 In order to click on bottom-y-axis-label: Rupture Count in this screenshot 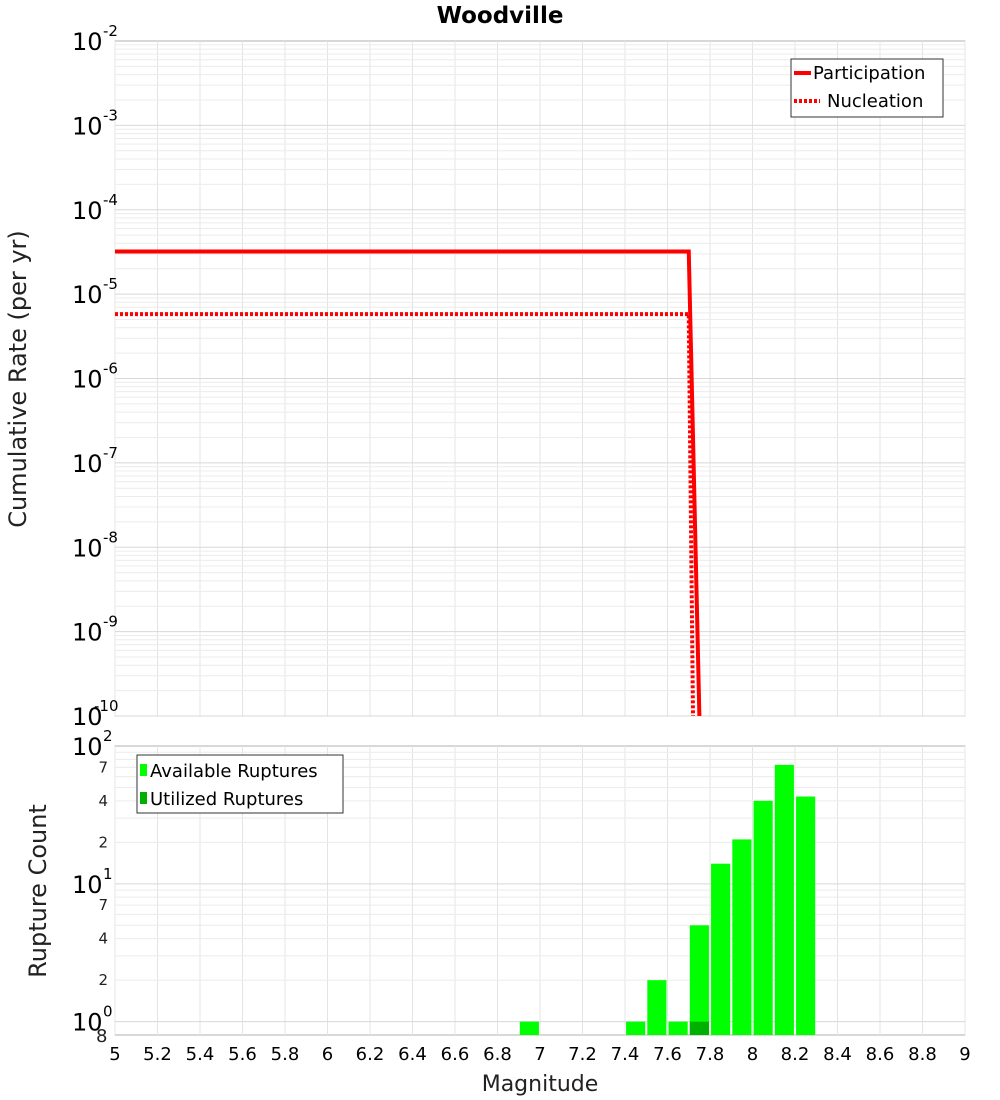, I will do `click(38, 891)`.